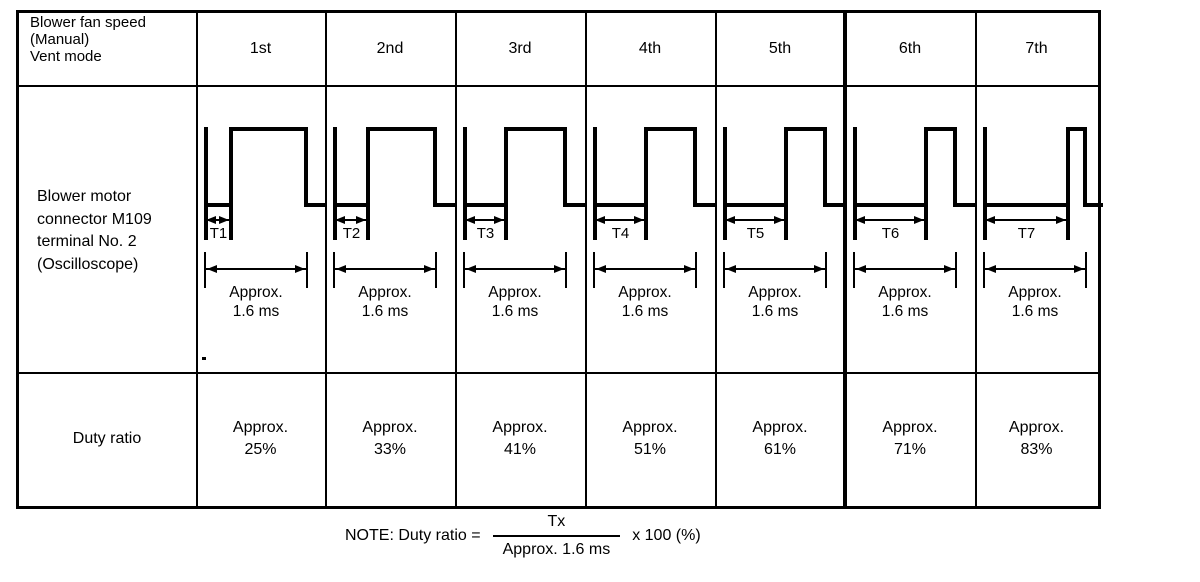 This screenshot has height=582, width=1200. What do you see at coordinates (260, 439) in the screenshot?
I see `duty-cell-1st: Approx. 25%` at bounding box center [260, 439].